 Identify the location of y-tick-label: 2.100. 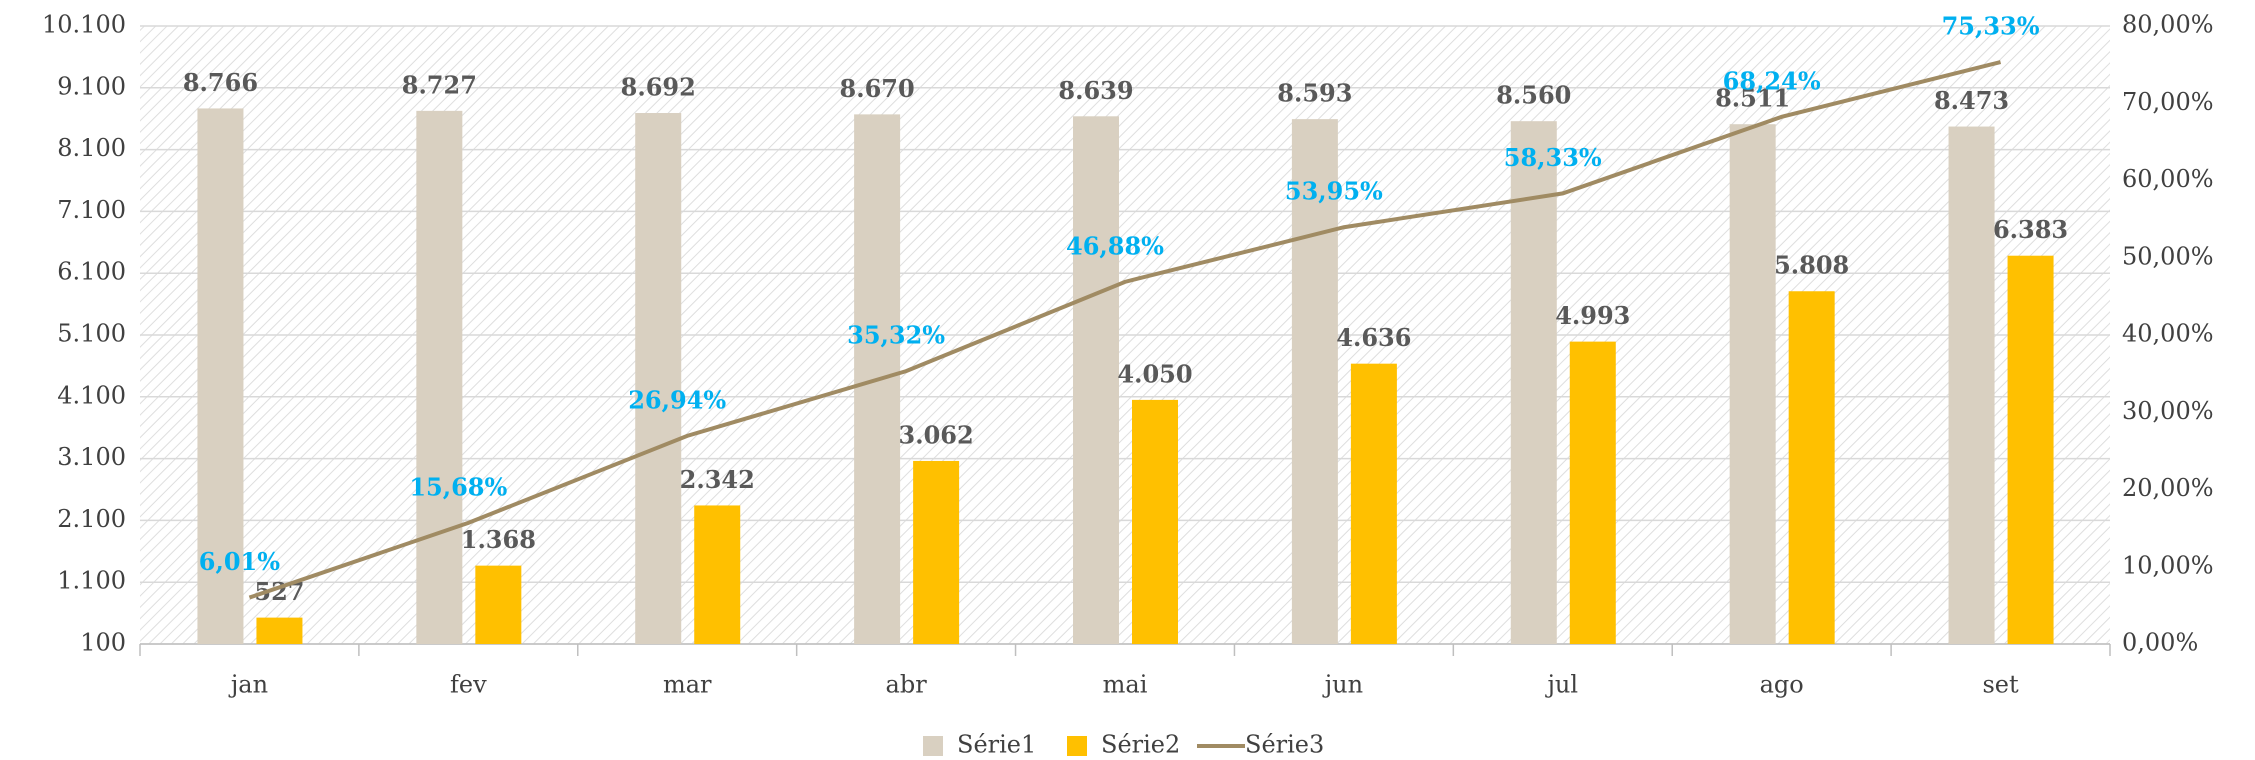
(91, 519).